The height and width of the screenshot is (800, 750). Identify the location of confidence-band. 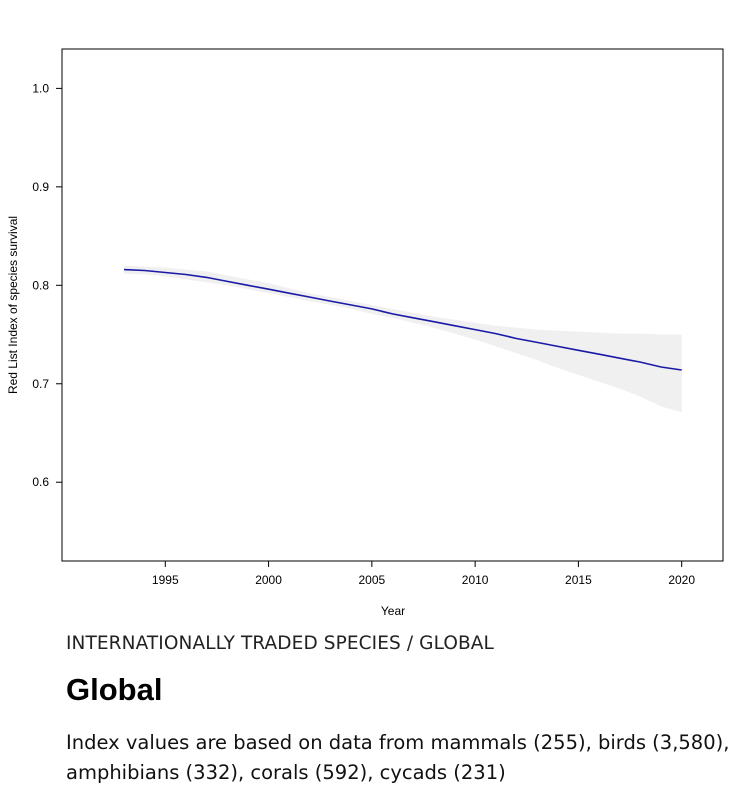
(403, 339).